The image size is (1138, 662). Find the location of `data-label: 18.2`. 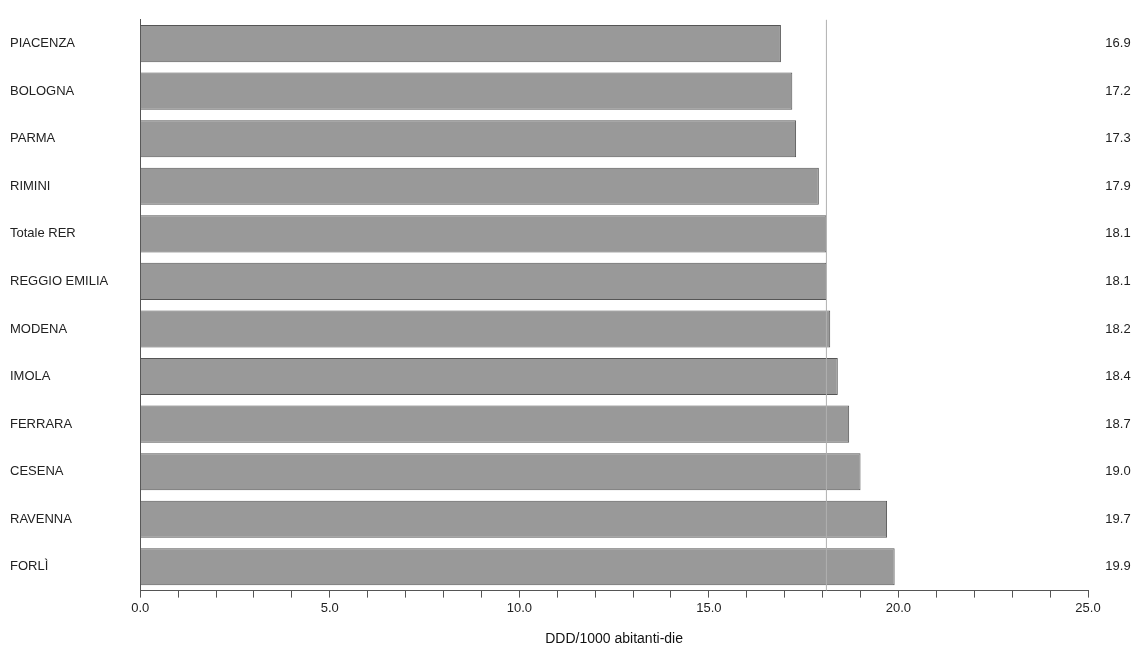

data-label: 18.2 is located at coordinates (1118, 328).